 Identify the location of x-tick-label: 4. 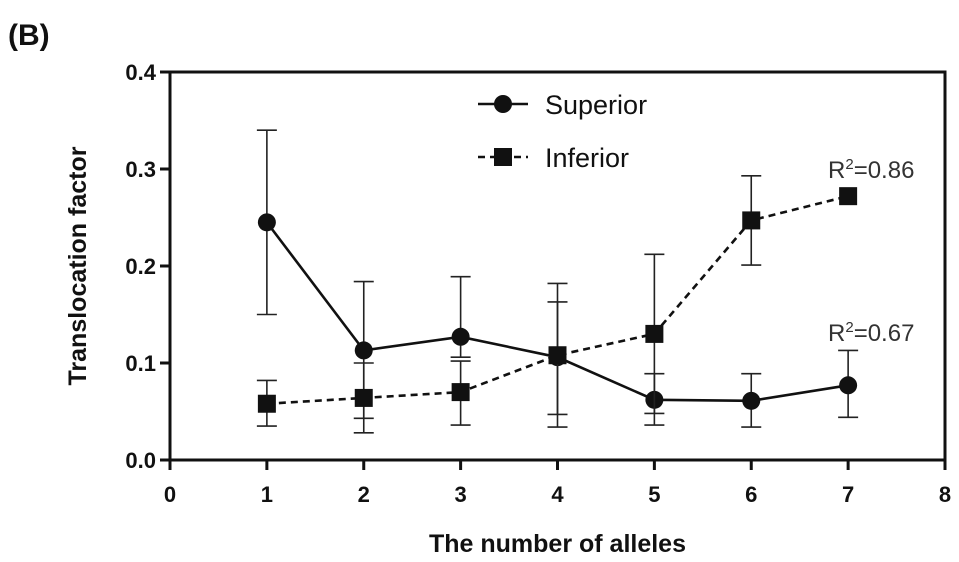
(557, 494).